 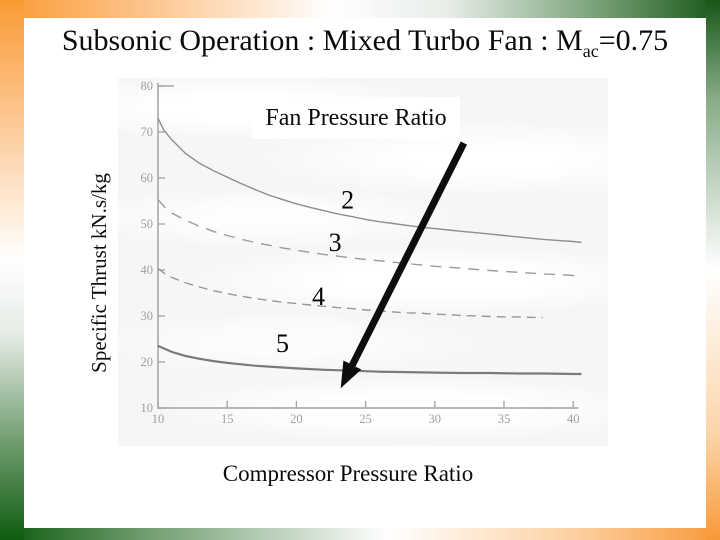 What do you see at coordinates (347, 200) in the screenshot?
I see `curve-label-2: 2` at bounding box center [347, 200].